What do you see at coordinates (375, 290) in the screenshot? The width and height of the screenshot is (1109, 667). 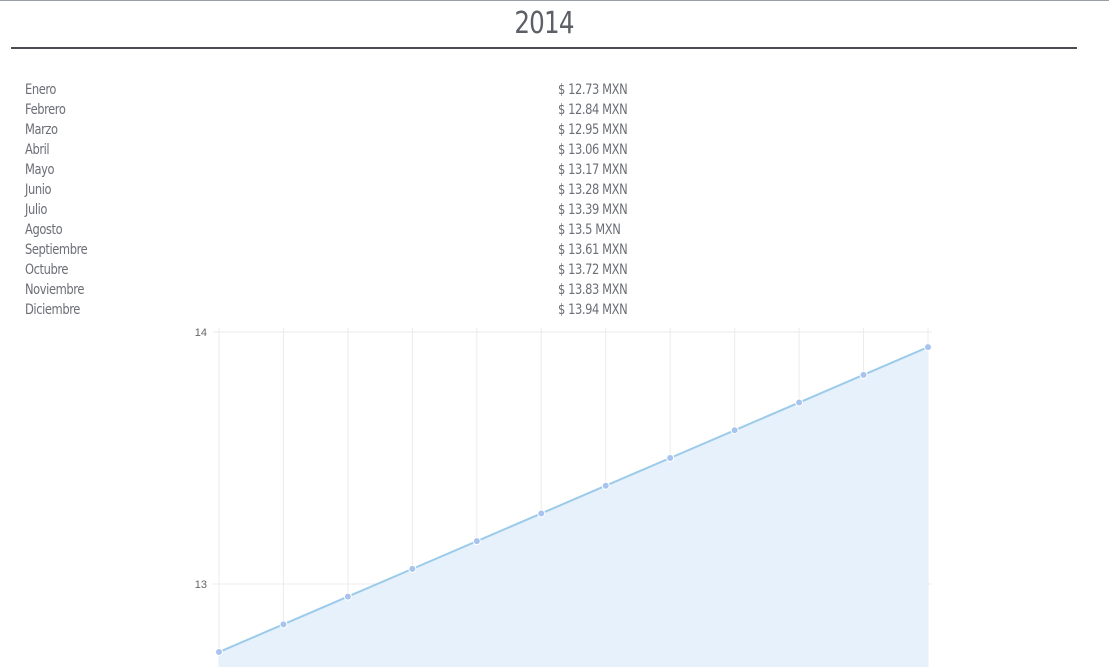 I see `rate-row-noviembre: Noviembre $ 13.83 MXN` at bounding box center [375, 290].